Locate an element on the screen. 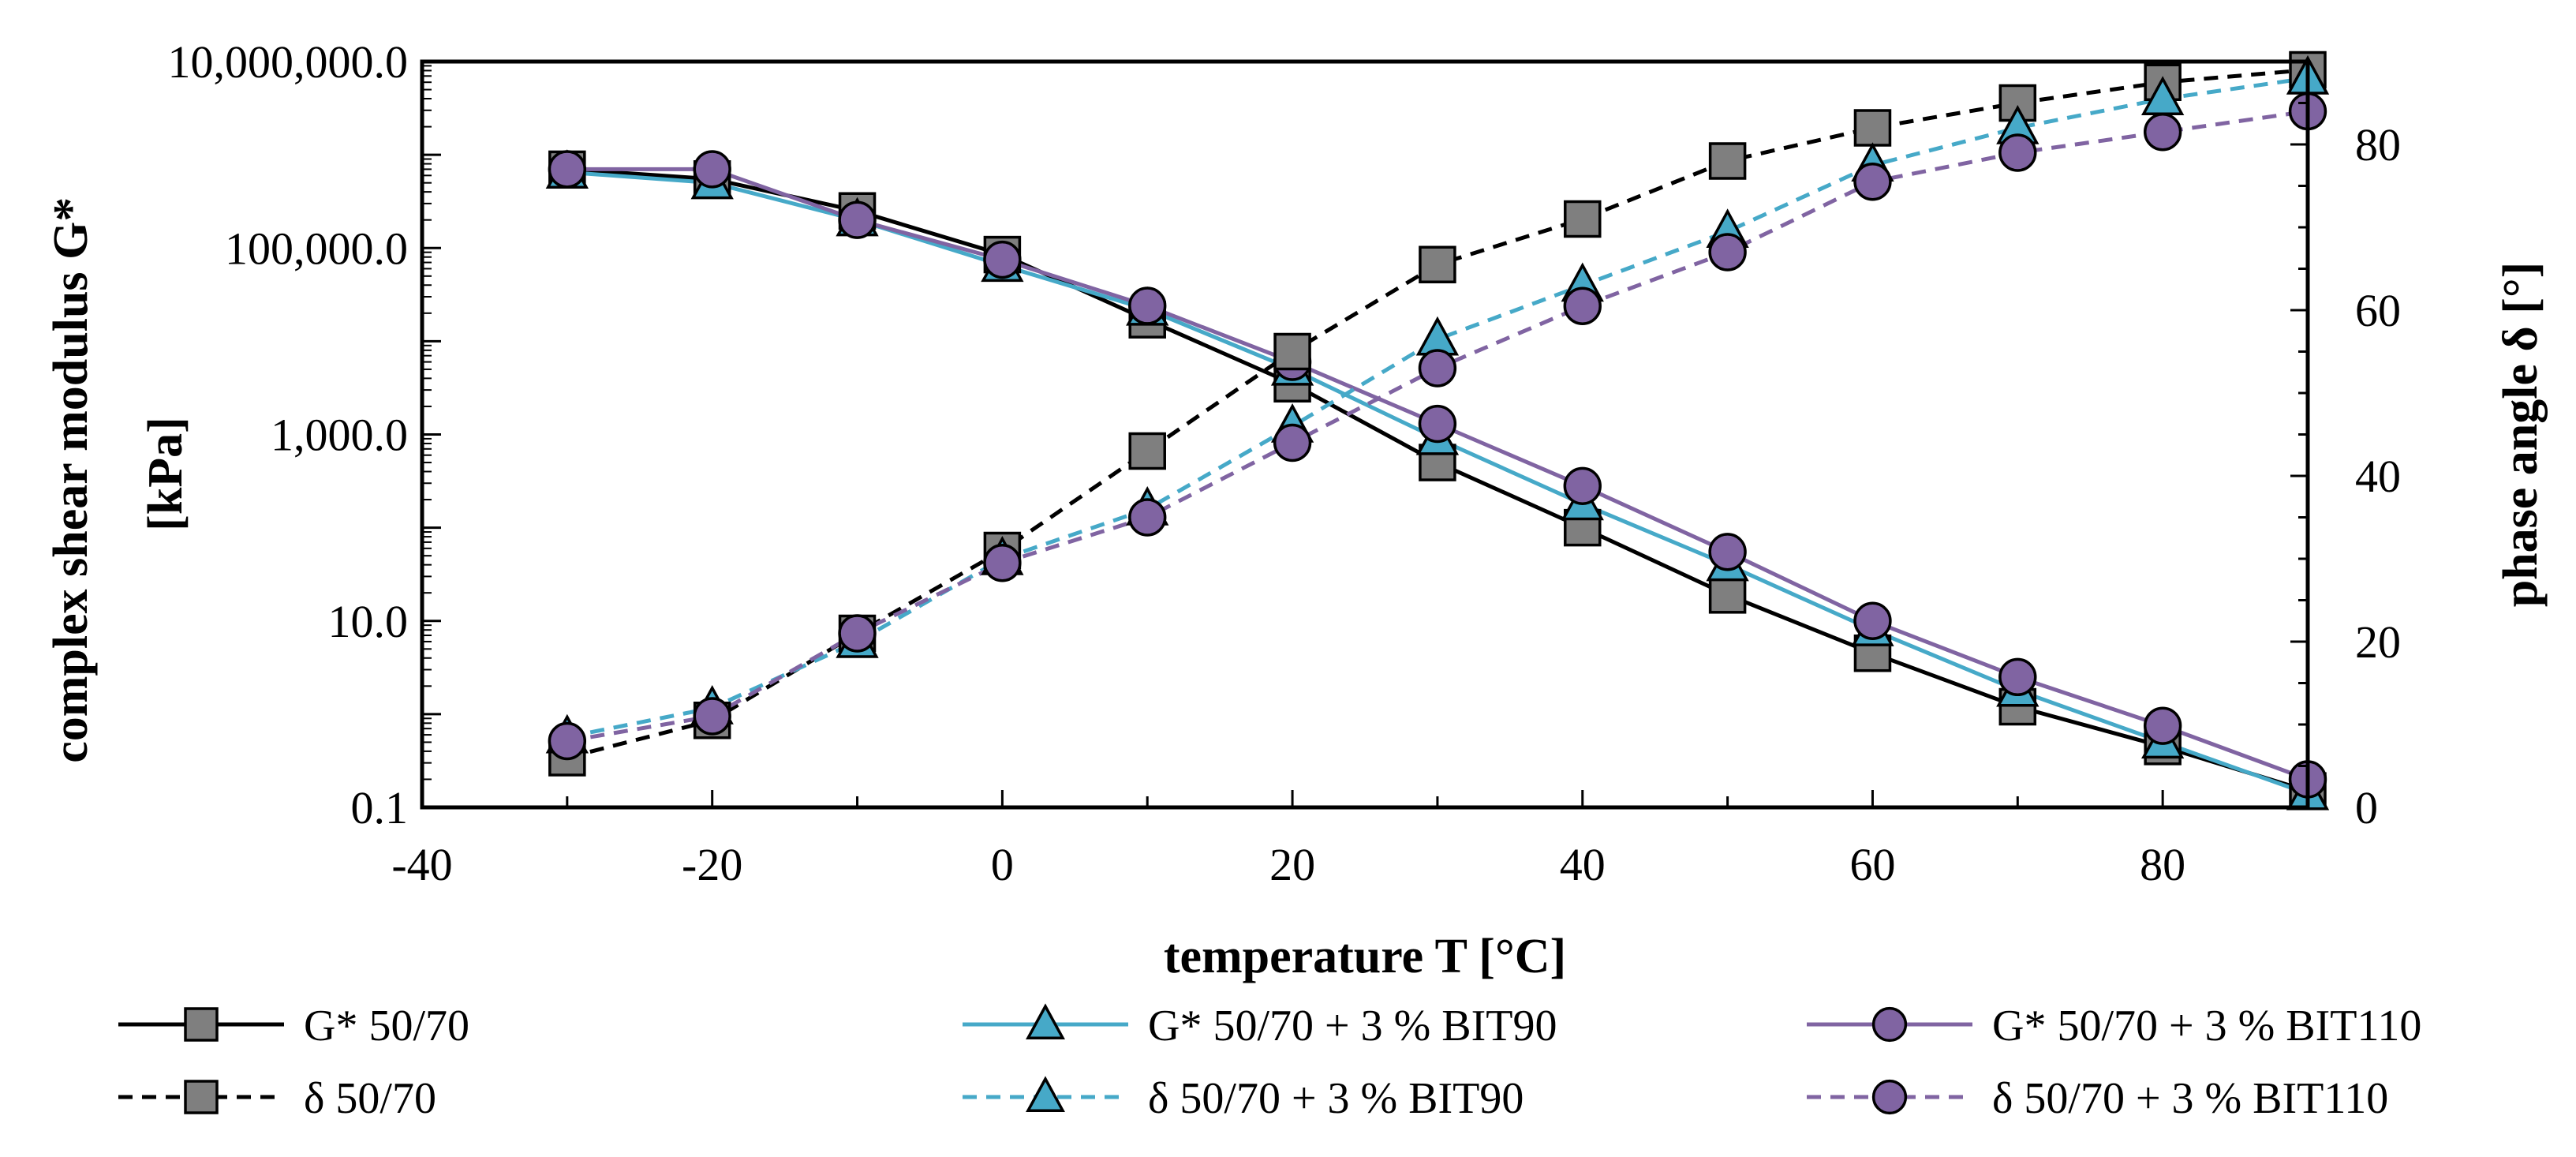 The width and height of the screenshot is (2576, 1157). y-tick-label: 100,000.0 is located at coordinates (316, 249).